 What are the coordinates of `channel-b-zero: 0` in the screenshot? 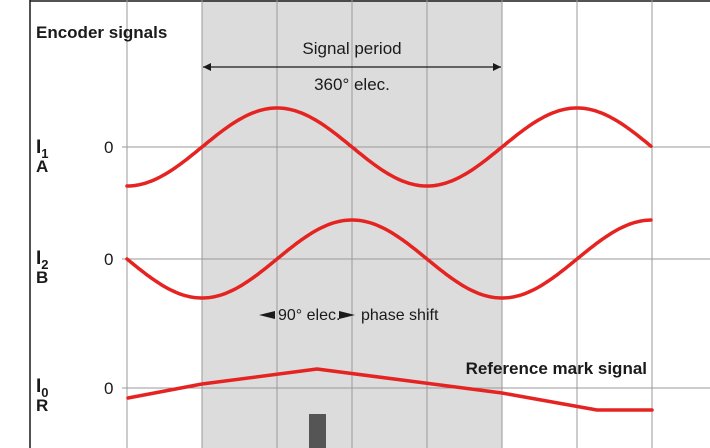 It's located at (108, 259).